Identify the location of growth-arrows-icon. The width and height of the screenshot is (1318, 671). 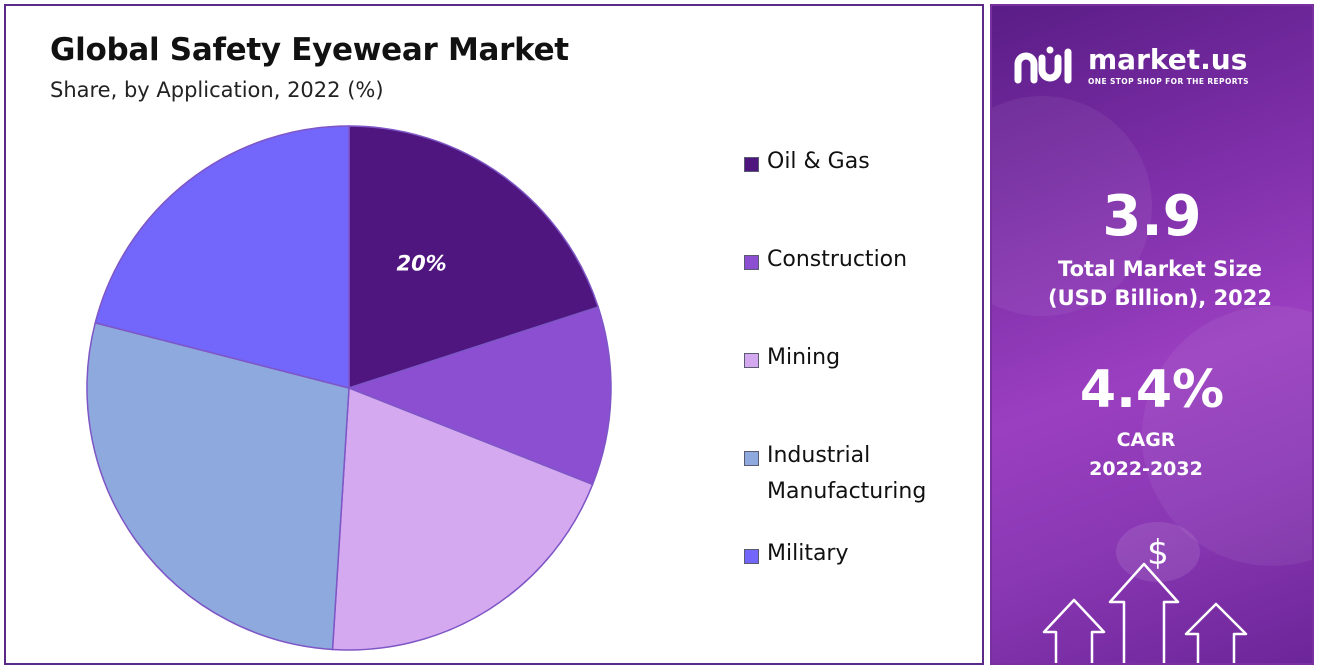
(1152, 613).